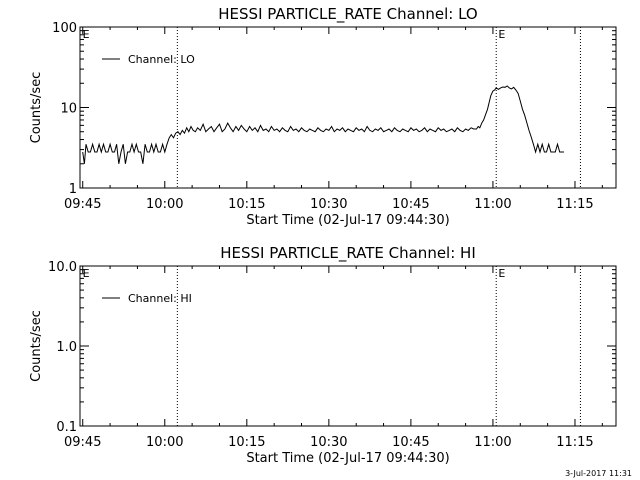 The height and width of the screenshot is (480, 640). What do you see at coordinates (348, 253) in the screenshot?
I see `panel-2-title: HESSI PARTICLE_RATE Channel: HI` at bounding box center [348, 253].